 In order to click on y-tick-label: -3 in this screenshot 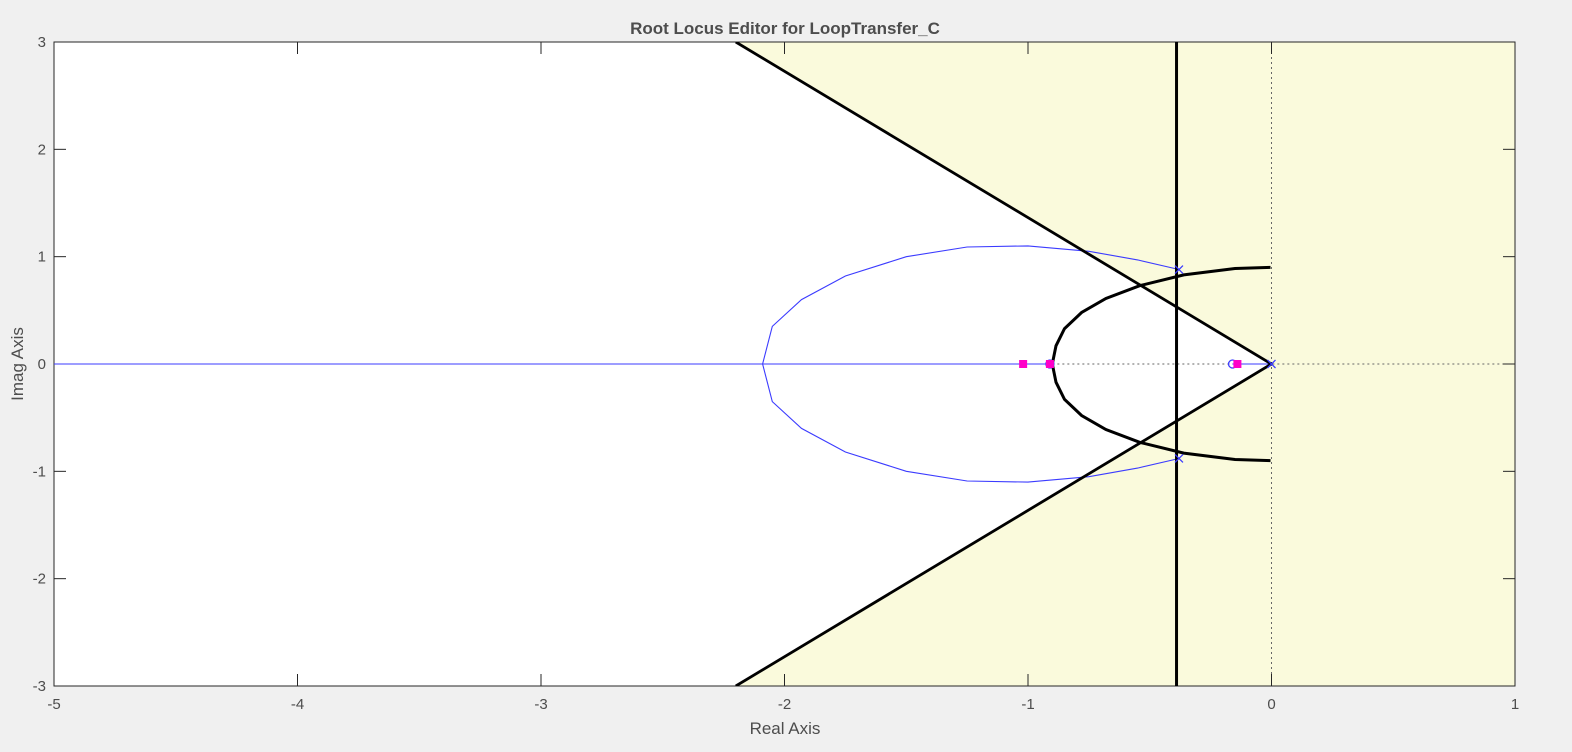, I will do `click(39, 686)`.